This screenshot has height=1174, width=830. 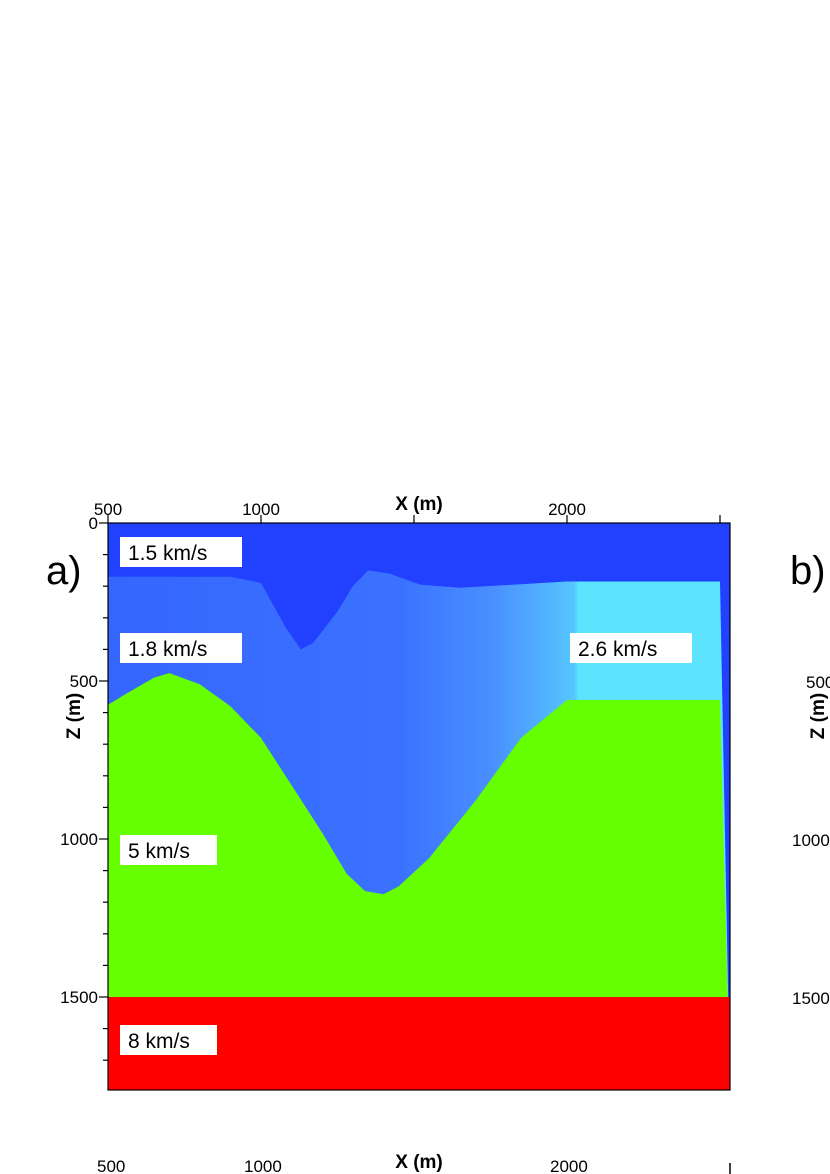 I want to click on y-tick-label-a-1500: 1500, so click(x=79, y=997).